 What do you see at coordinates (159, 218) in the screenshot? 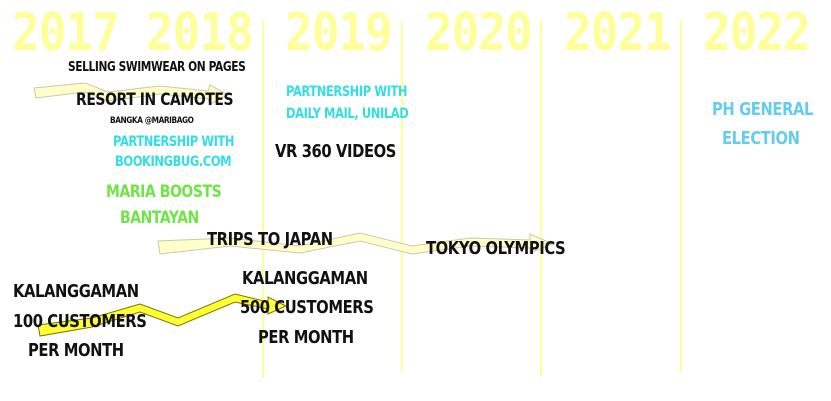
I see `event-maria-line2: BANTAYAN` at bounding box center [159, 218].